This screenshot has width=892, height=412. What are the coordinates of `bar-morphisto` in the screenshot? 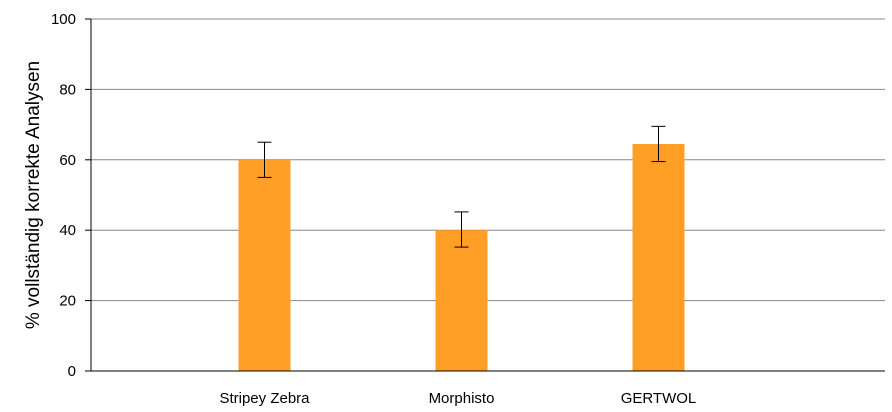 It's located at (461, 300).